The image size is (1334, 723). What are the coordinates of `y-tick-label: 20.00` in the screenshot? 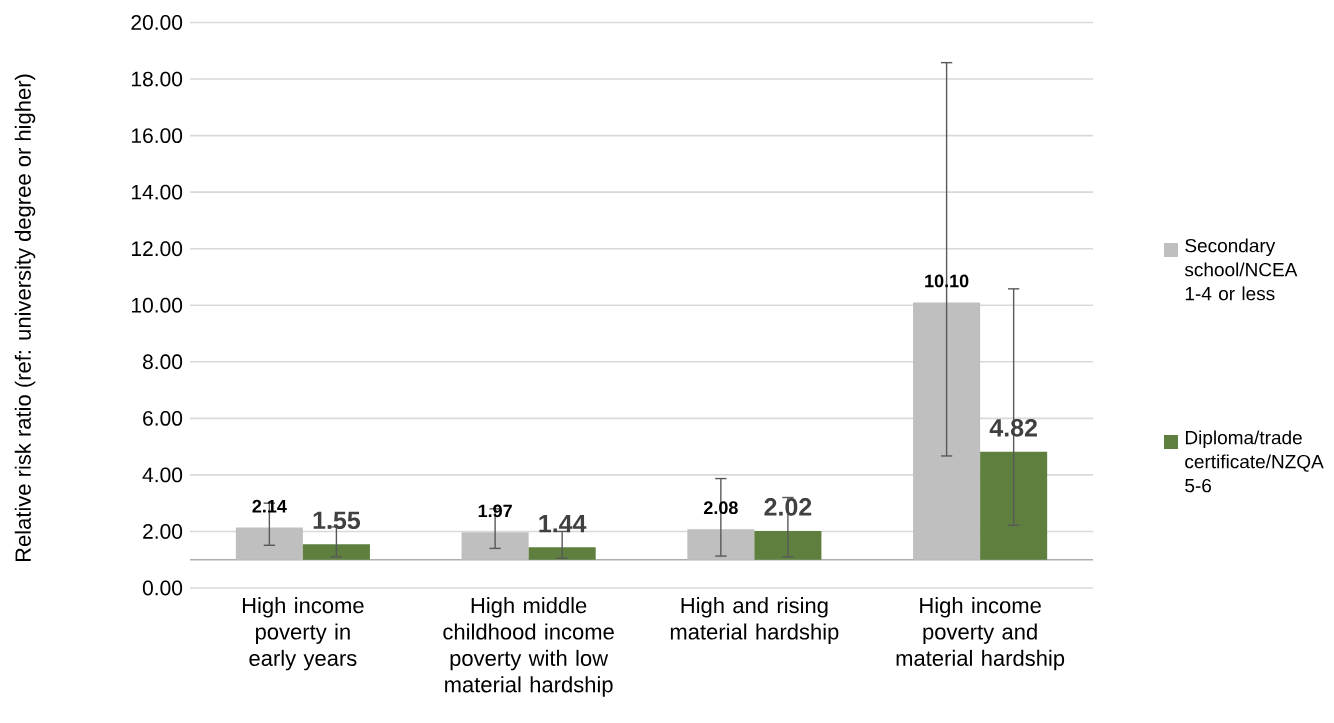 It's located at (157, 22).